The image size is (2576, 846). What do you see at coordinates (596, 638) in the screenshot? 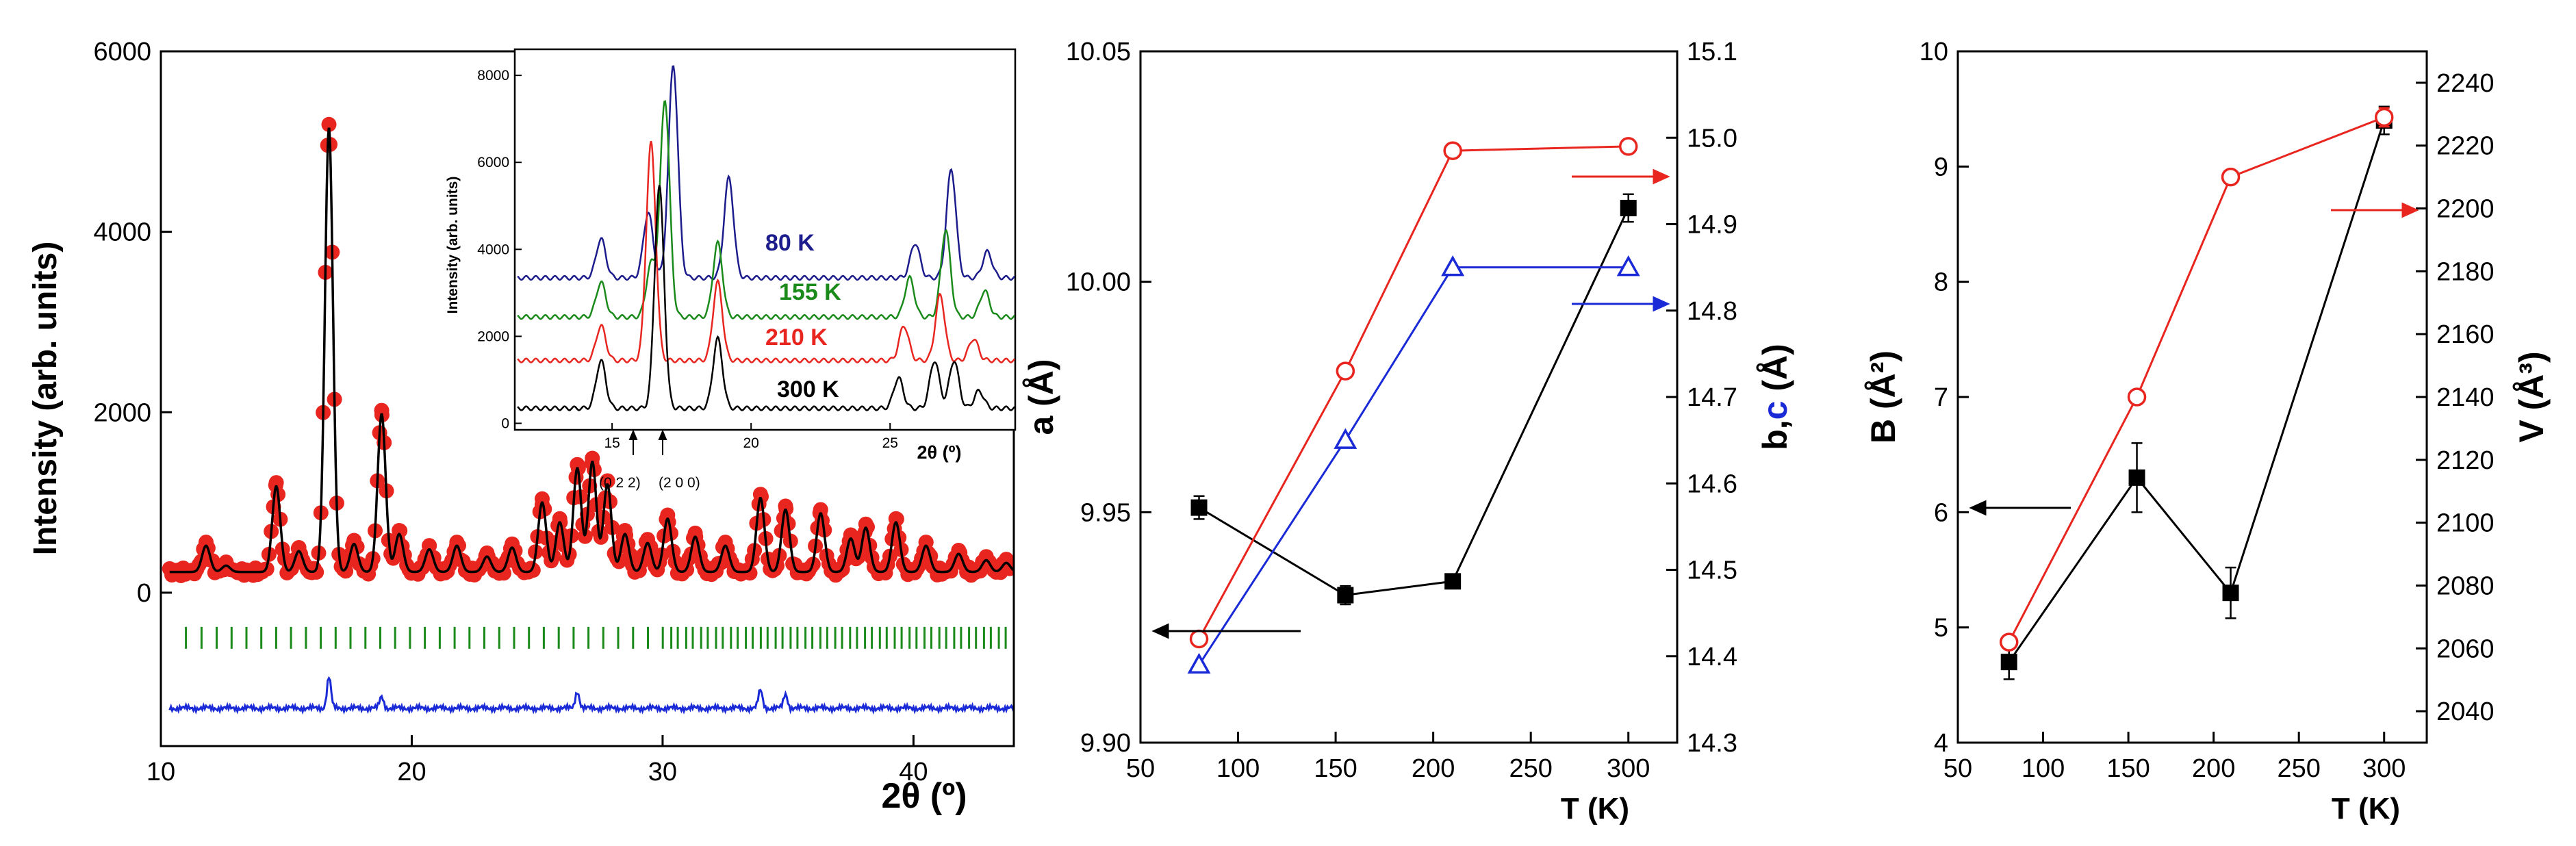
I see `bragg-reflection-ticks` at bounding box center [596, 638].